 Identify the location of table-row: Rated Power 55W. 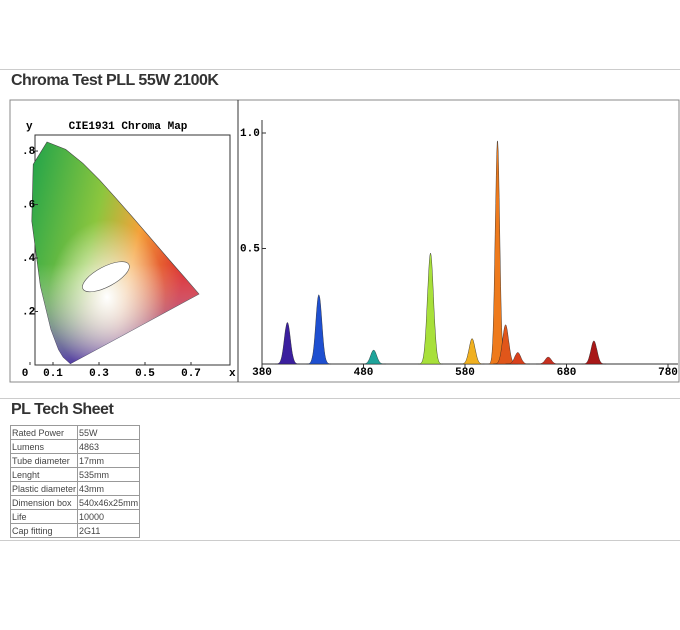
(75, 432).